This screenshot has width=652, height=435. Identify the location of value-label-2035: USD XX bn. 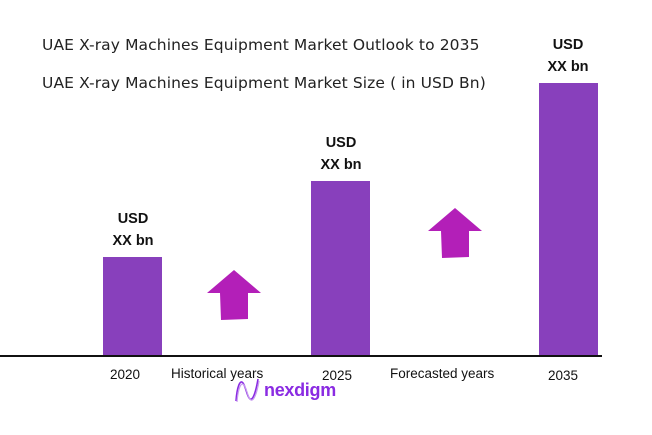
(568, 56).